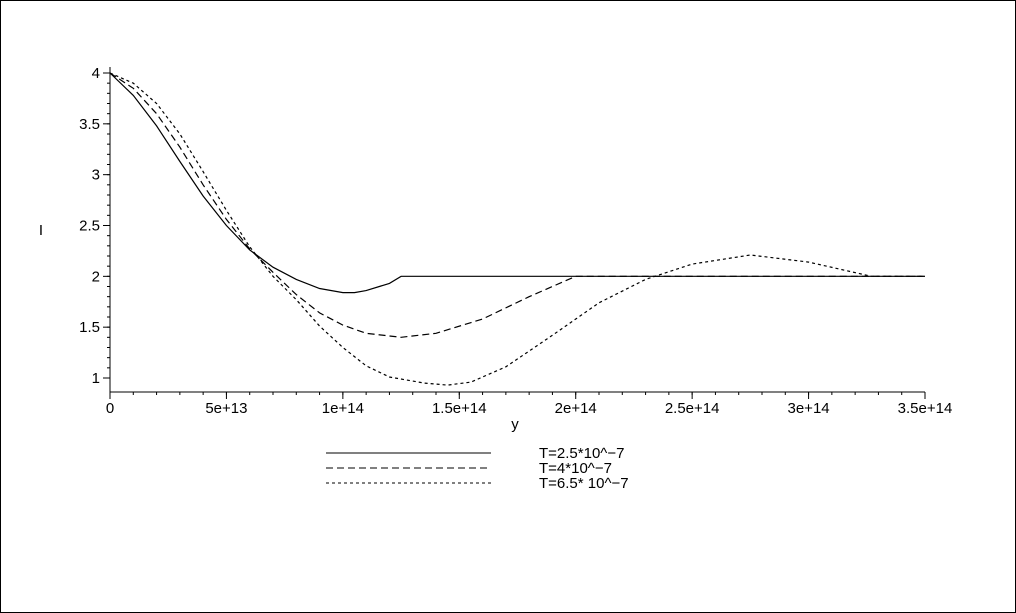 The width and height of the screenshot is (1016, 613). Describe the element at coordinates (41, 230) in the screenshot. I see `y-axis-label: I` at that location.